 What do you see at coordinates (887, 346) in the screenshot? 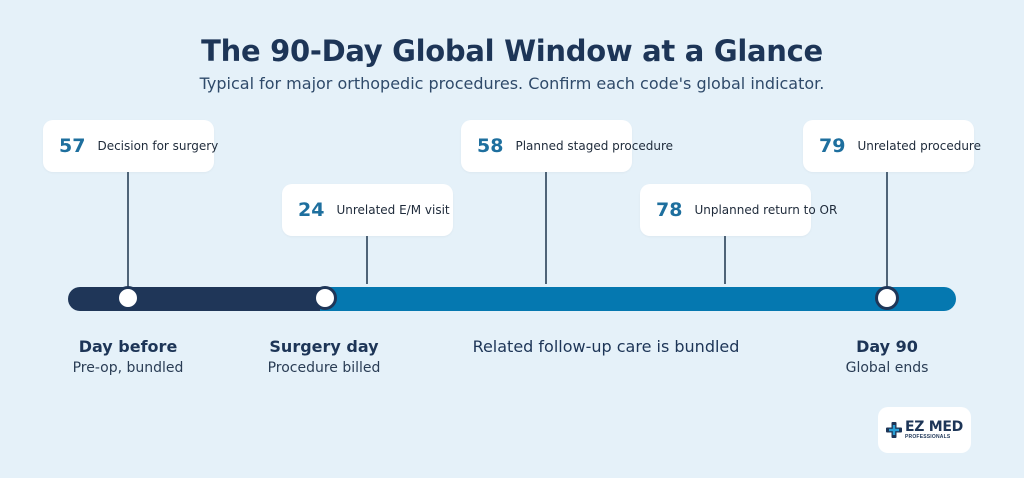
I see `stage-title-day-90: Day 90` at bounding box center [887, 346].